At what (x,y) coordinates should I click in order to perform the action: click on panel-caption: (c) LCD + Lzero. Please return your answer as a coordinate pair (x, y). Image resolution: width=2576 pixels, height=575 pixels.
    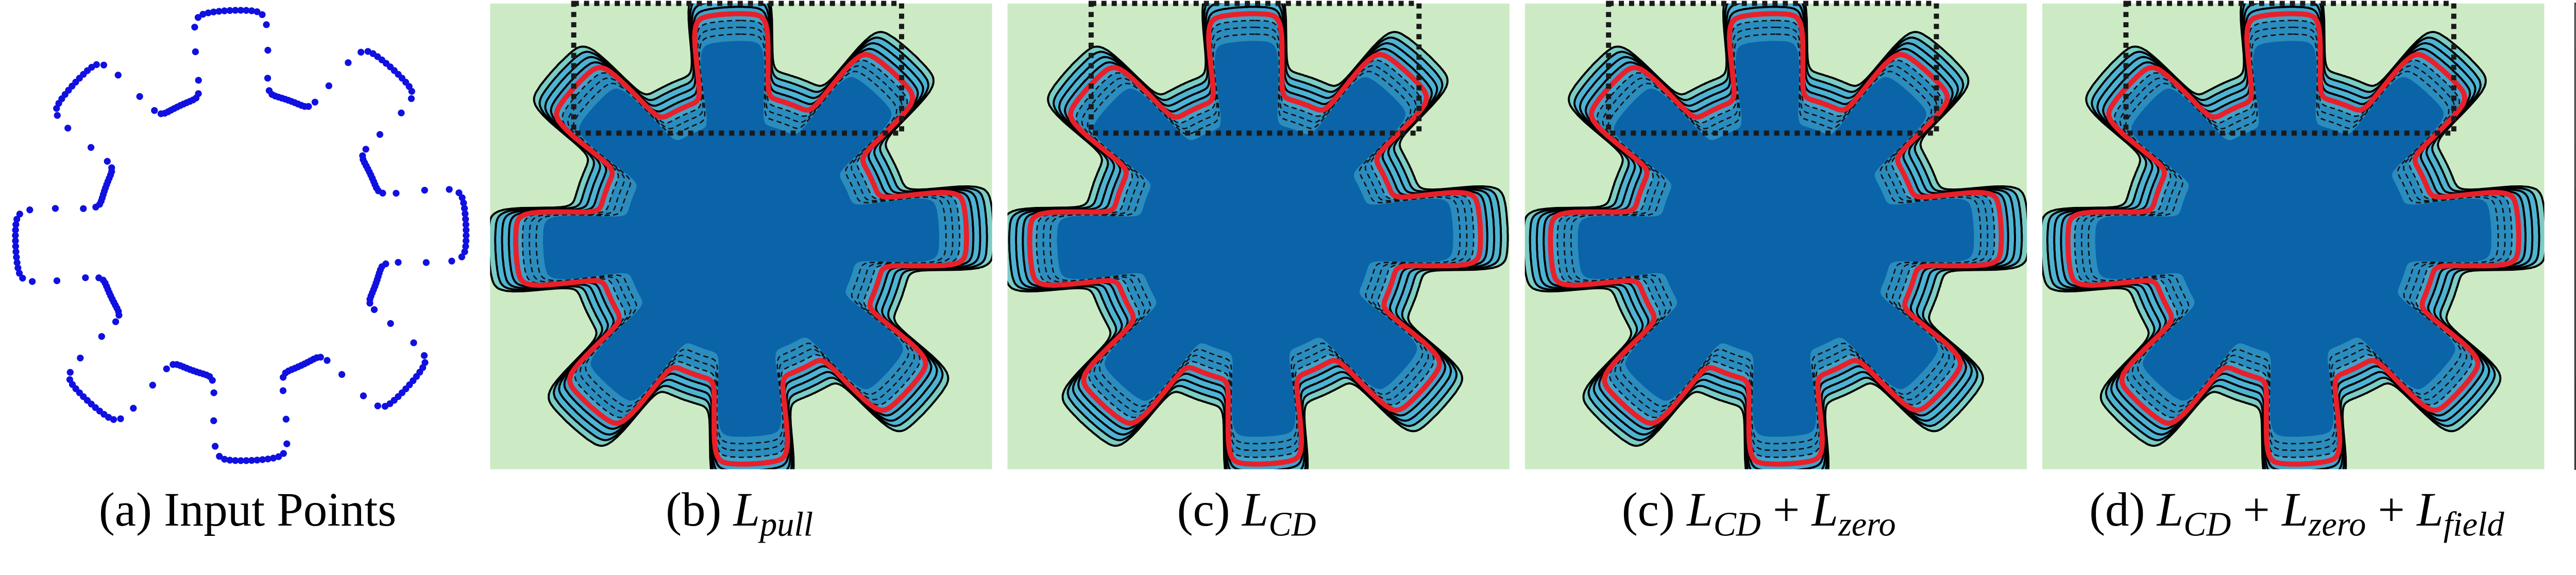
    Looking at the image, I should click on (1759, 513).